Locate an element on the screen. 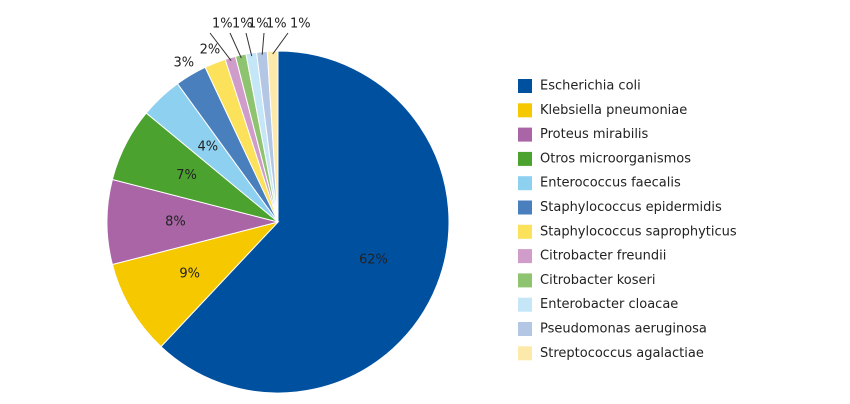 The image size is (850, 404). legend-label: Citrobacter freundii is located at coordinates (603, 256).